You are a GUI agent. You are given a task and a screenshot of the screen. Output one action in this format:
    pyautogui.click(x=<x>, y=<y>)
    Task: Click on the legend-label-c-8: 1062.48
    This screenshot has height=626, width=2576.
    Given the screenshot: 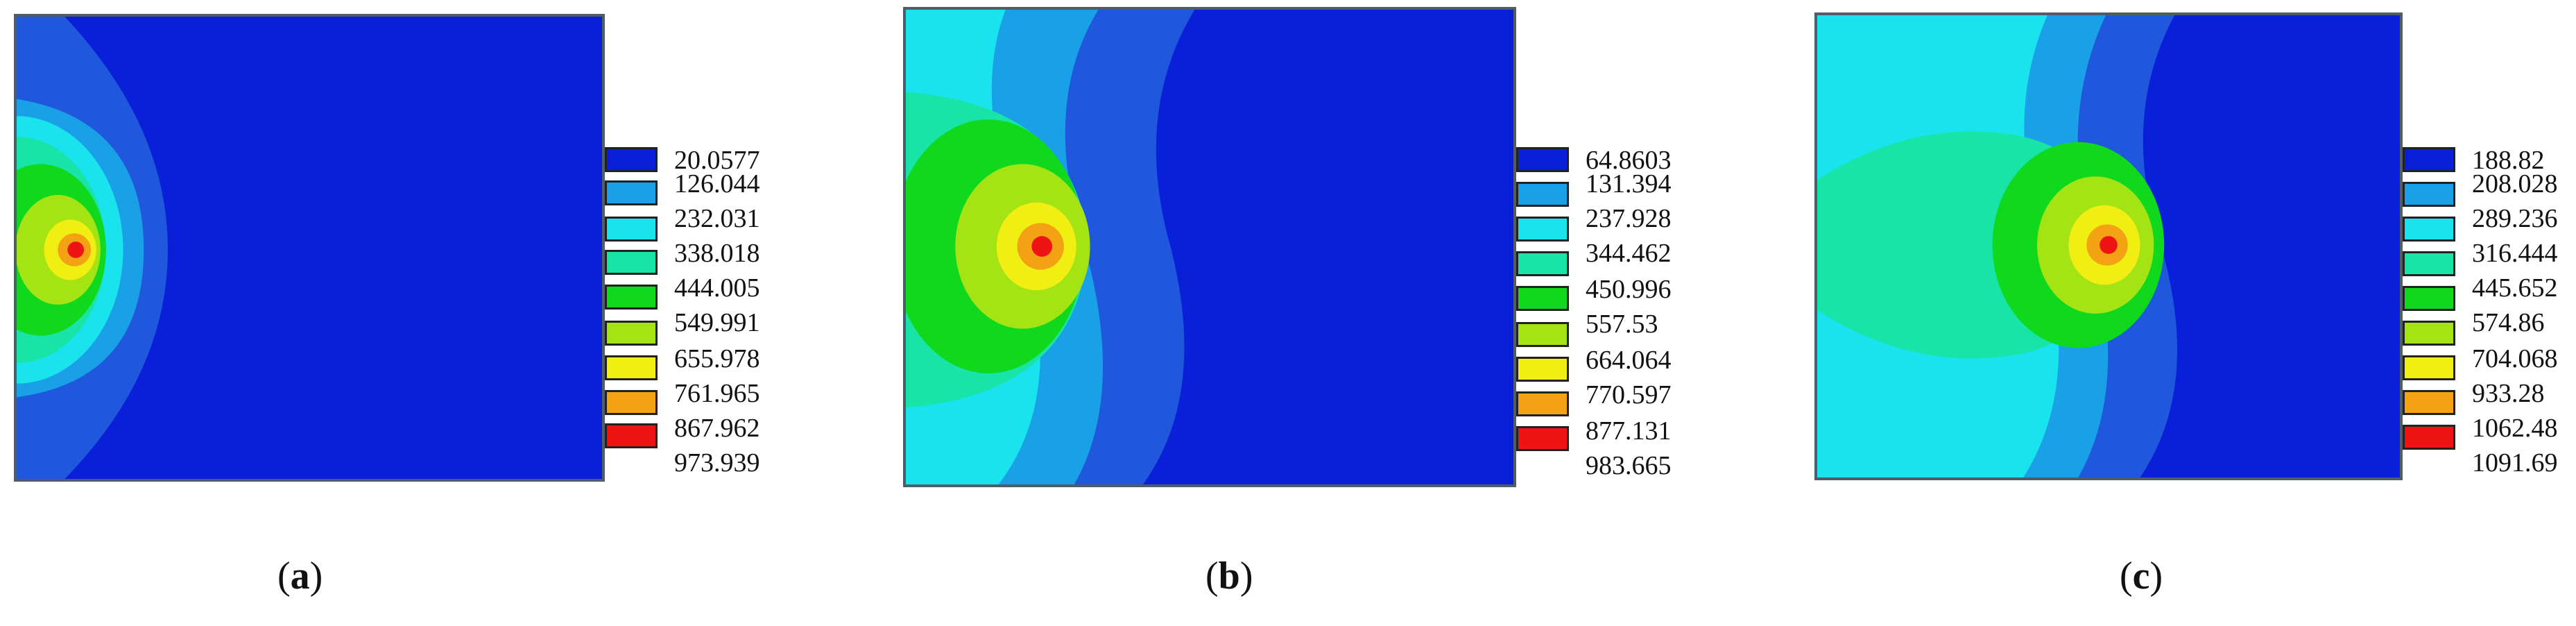 What is the action you would take?
    pyautogui.click(x=2515, y=428)
    